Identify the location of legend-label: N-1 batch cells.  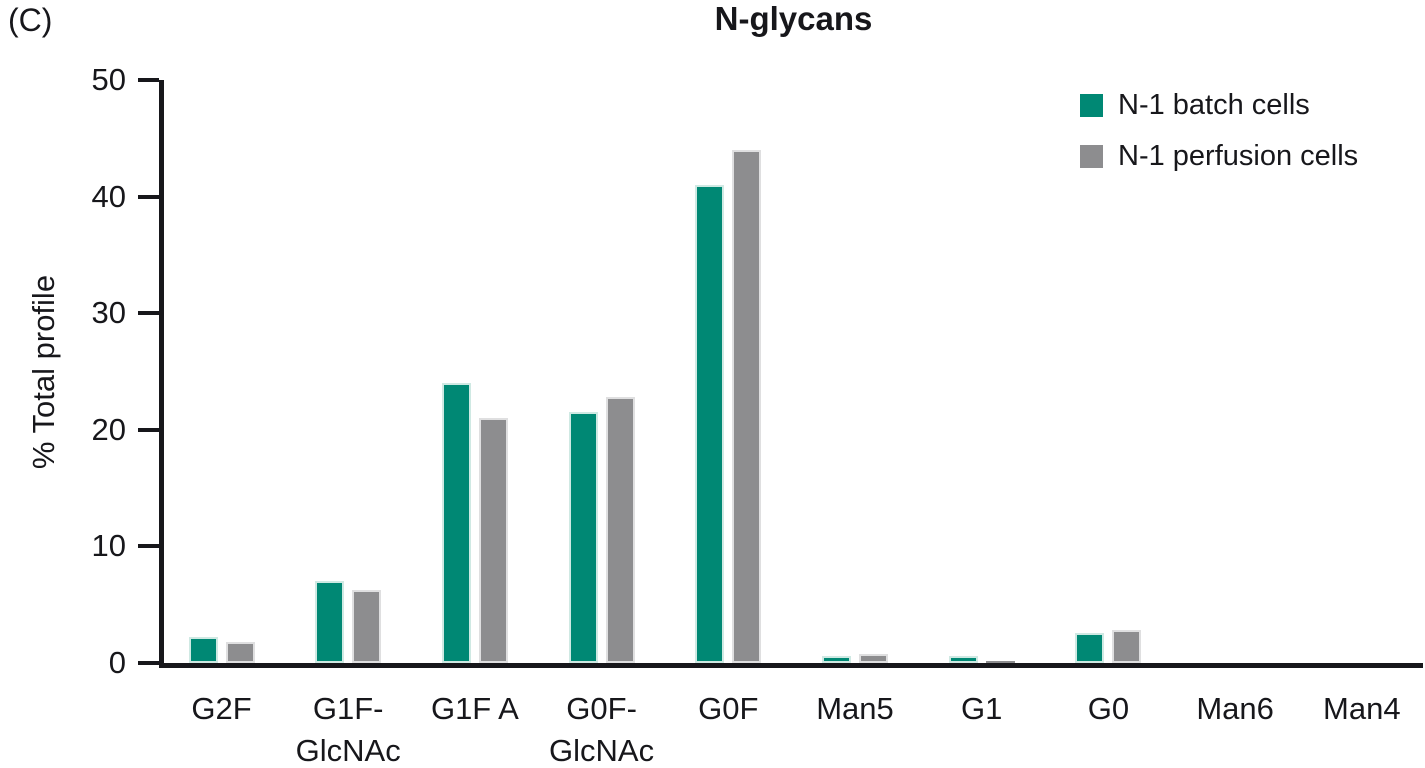
(1214, 104).